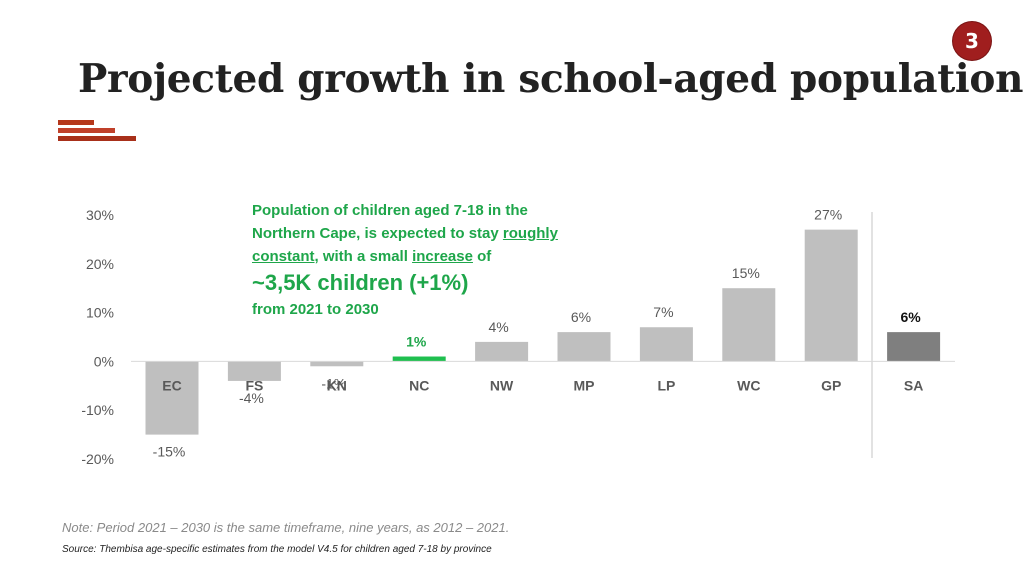 This screenshot has height=576, width=1024. I want to click on y-tick-label: -20%, so click(97, 459).